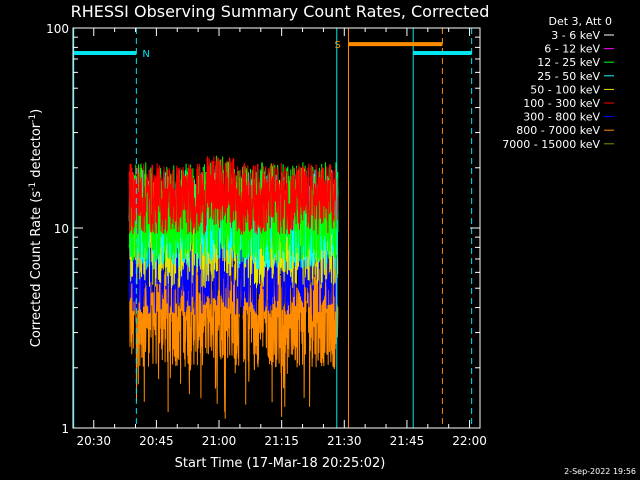  I want to click on legend-label-8: 7000 - 15000 keV, so click(551, 144).